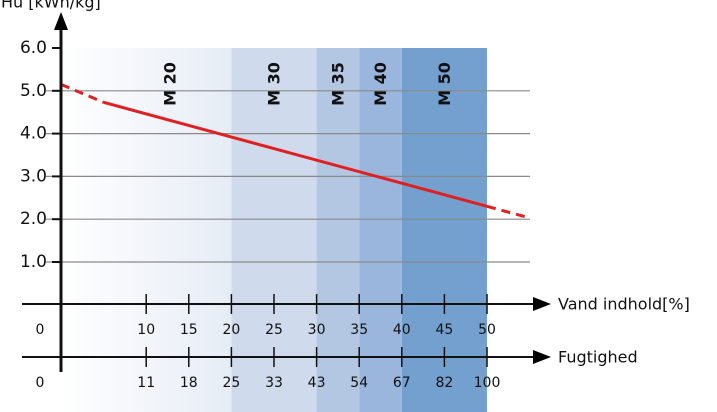 The height and width of the screenshot is (412, 717). I want to click on zone-m40, so click(380, 230).